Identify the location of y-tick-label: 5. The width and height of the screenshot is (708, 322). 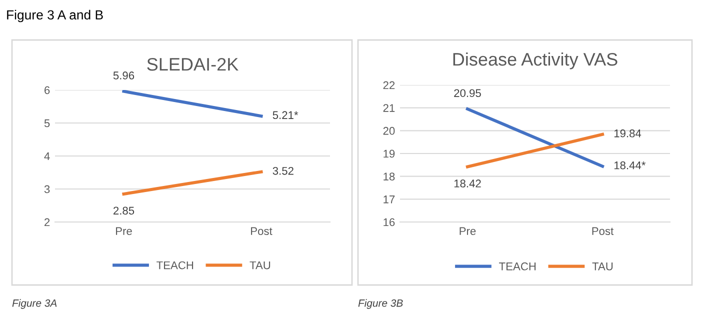
(47, 123).